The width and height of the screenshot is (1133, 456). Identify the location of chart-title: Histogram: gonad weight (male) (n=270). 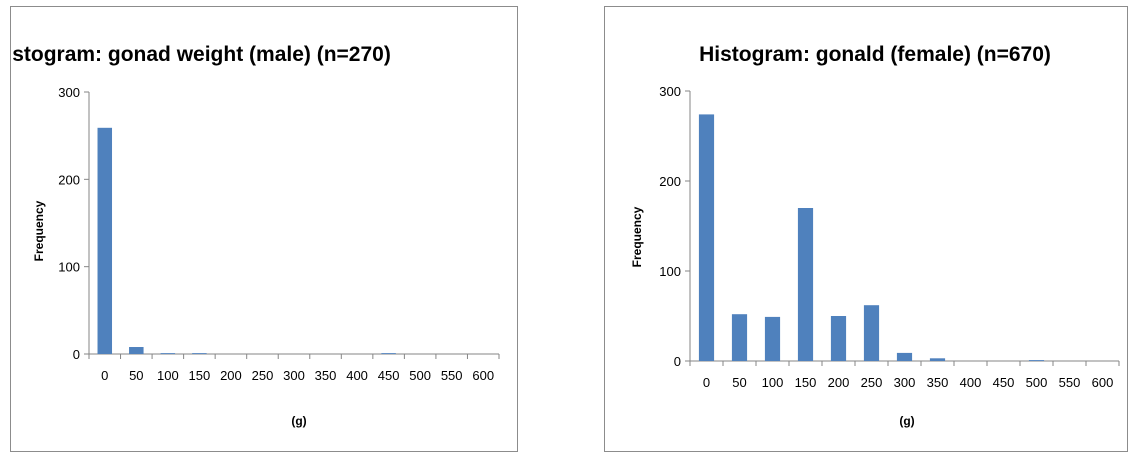
(201, 54).